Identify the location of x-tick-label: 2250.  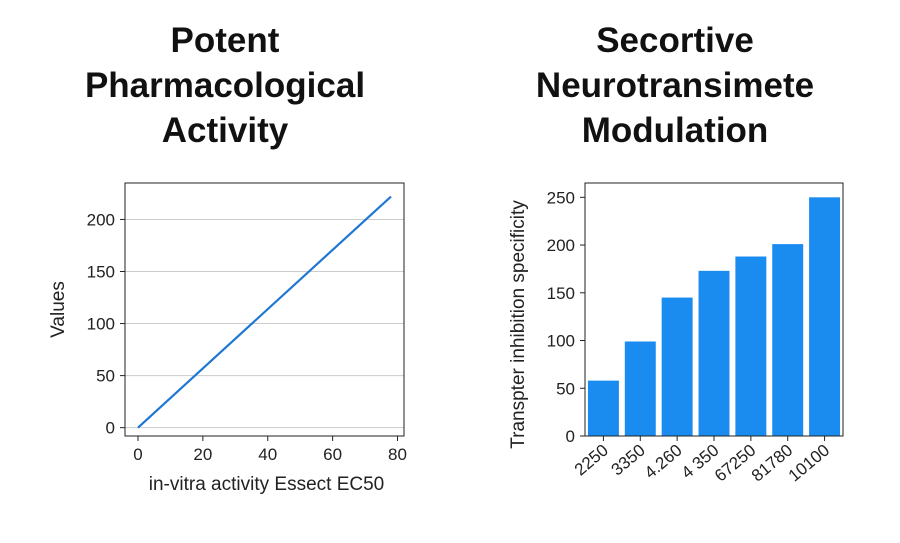
(591, 460).